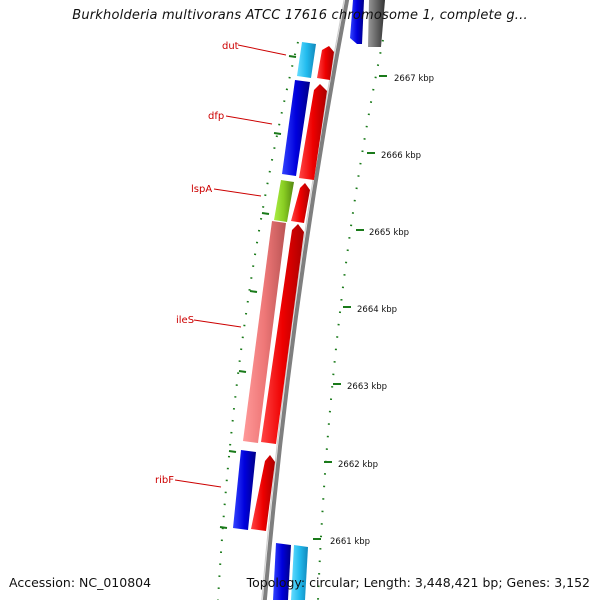 Image resolution: width=600 pixels, height=604 pixels. I want to click on gene-bottom-blue, so click(282, 571).